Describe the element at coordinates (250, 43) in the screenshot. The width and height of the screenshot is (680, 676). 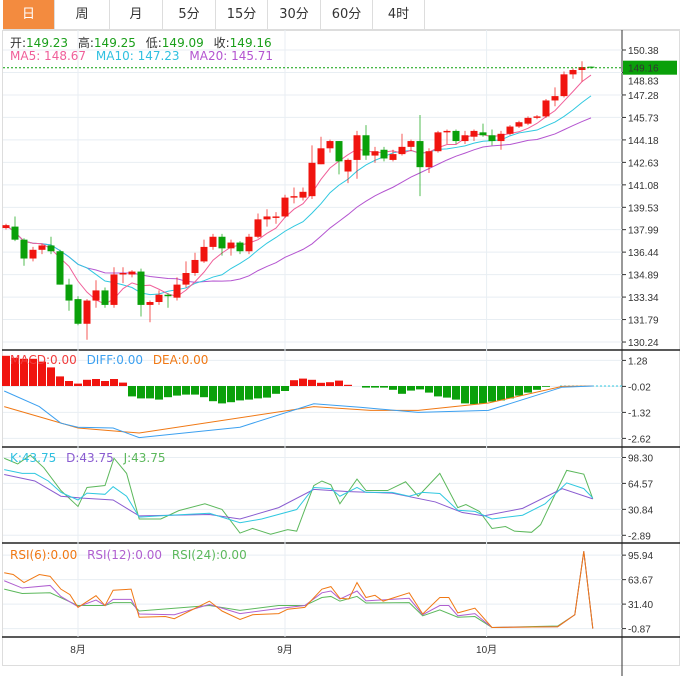
I see `close-value: 149.16` at that location.